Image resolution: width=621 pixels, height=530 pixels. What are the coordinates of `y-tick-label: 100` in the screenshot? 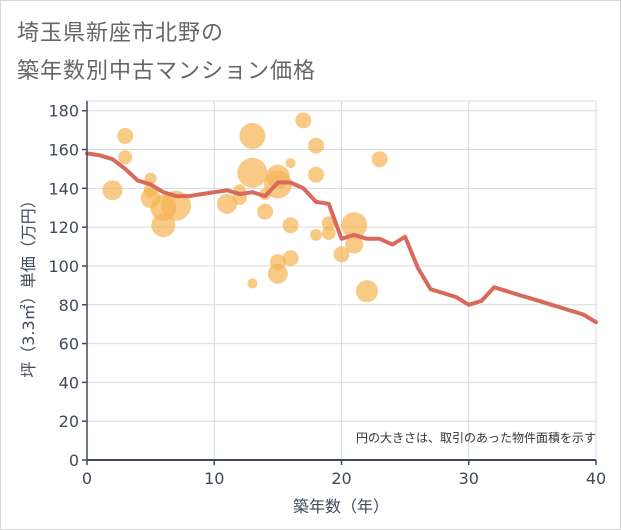 It's located at (63, 266).